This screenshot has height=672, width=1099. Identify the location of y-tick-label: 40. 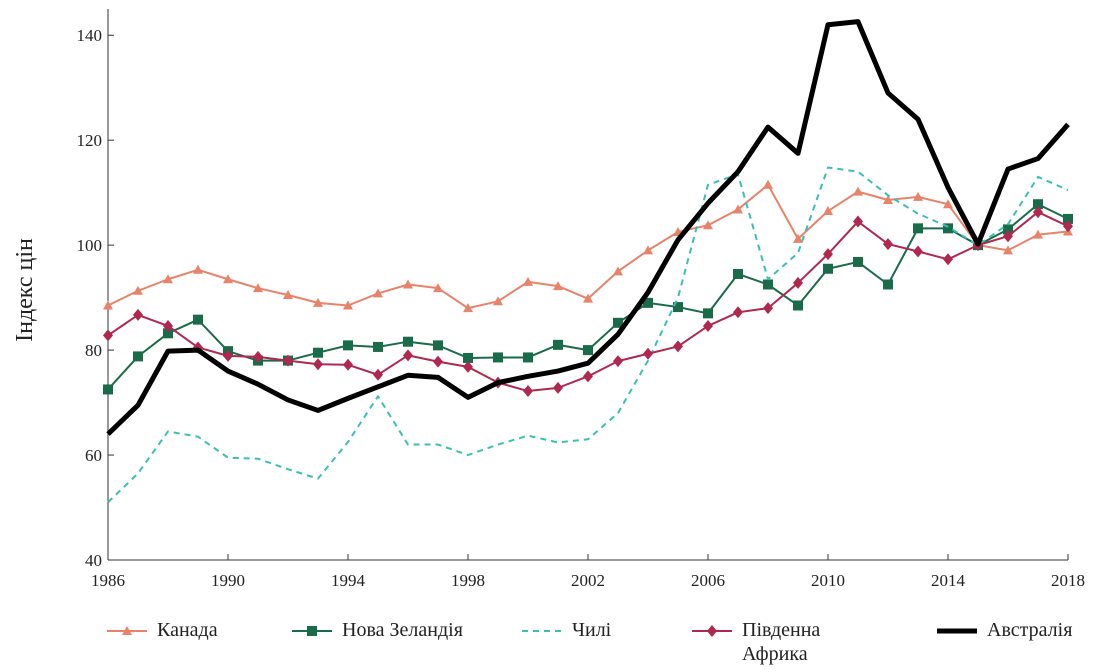
(93, 560).